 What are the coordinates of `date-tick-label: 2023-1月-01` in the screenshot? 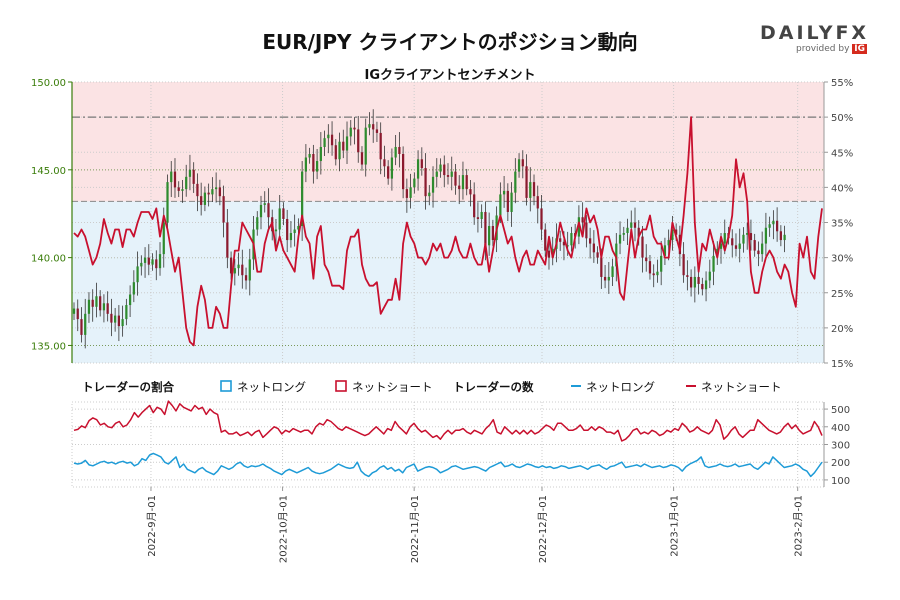 It's located at (675, 526).